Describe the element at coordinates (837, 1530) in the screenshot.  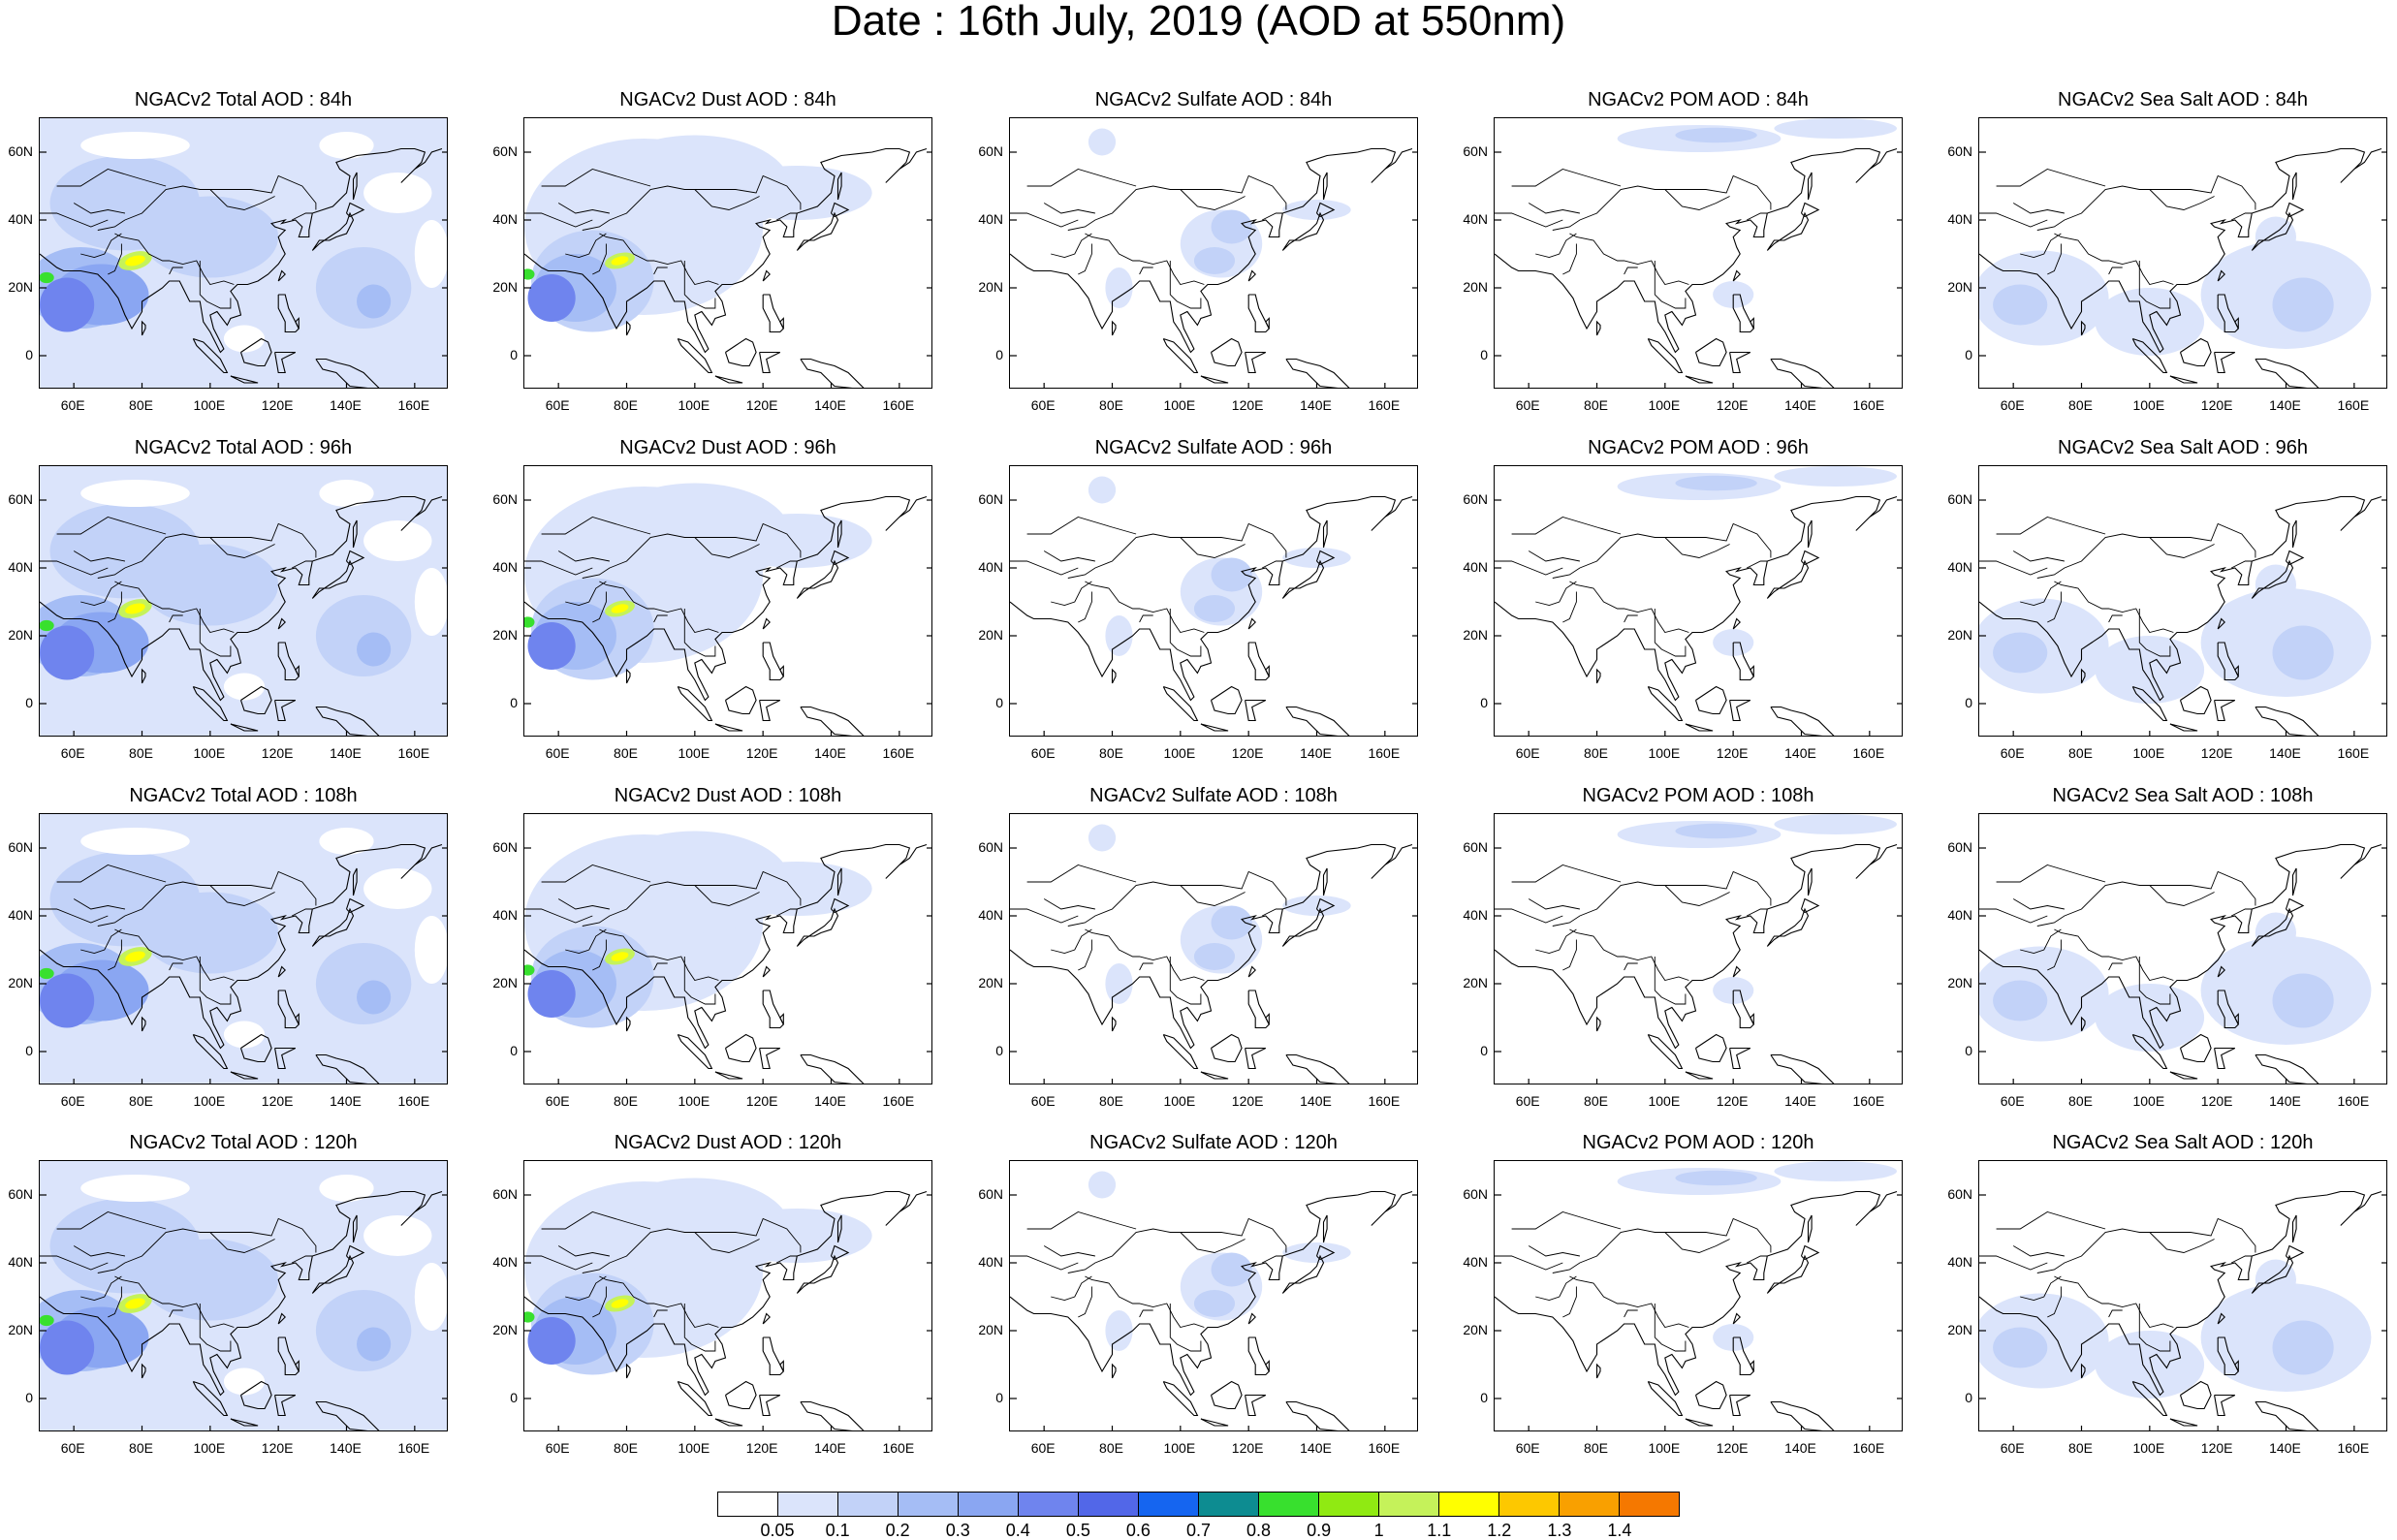
I see `colorbar-tick-label: 0.1` at that location.